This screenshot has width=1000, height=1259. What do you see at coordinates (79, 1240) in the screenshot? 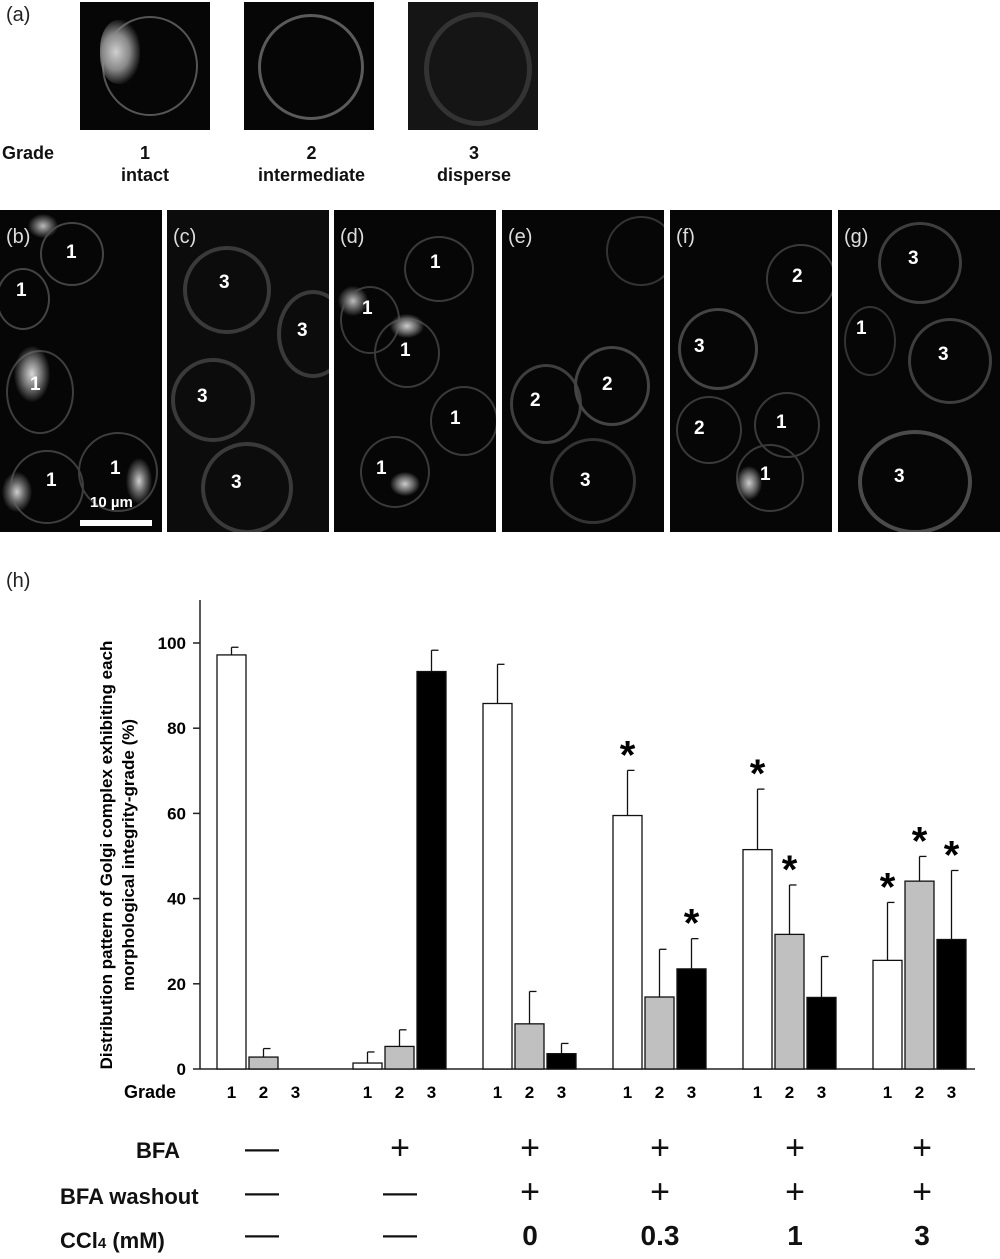
I see `ccl4-label-main: CCl` at bounding box center [79, 1240].